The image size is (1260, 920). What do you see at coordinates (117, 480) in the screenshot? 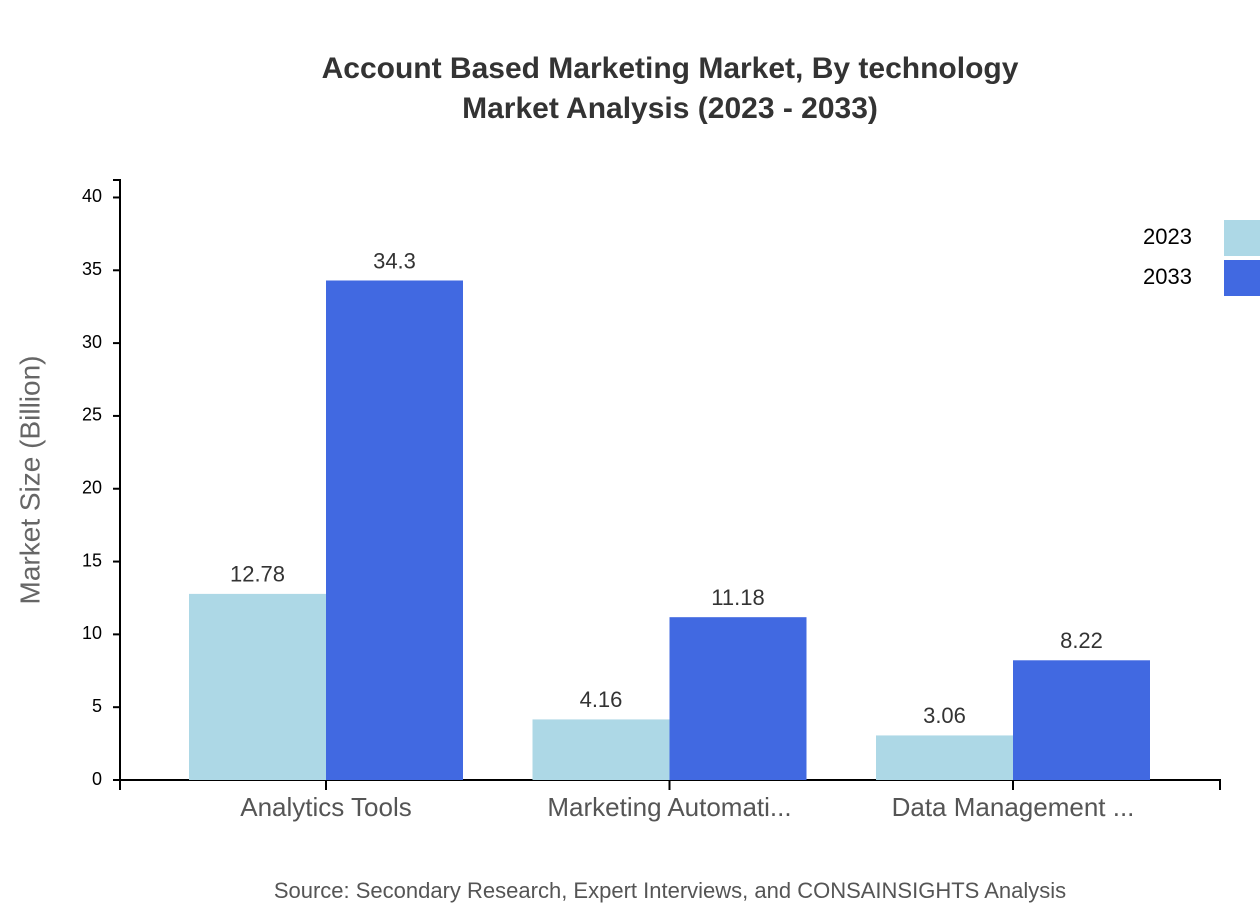
I see `y-axis` at bounding box center [117, 480].